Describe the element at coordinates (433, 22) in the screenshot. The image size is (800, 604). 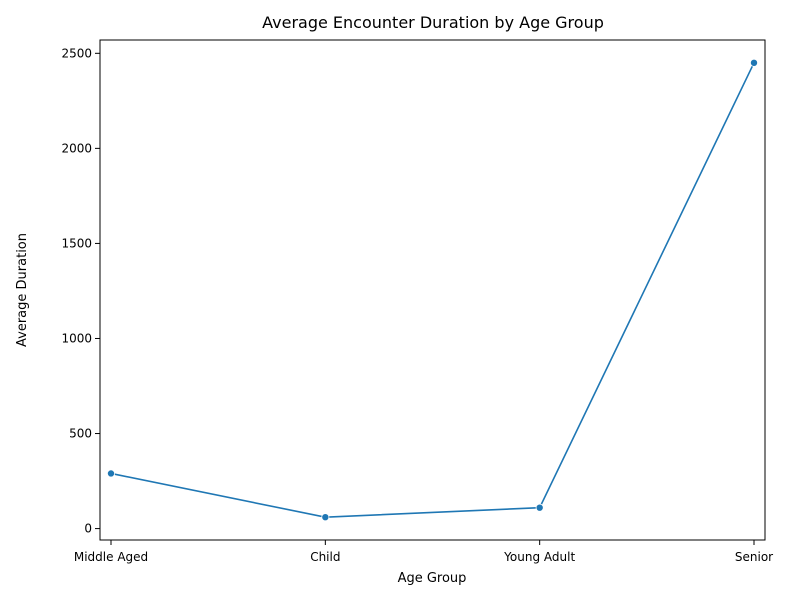
I see `chart-title: Average Encounter Duration by Age Group` at that location.